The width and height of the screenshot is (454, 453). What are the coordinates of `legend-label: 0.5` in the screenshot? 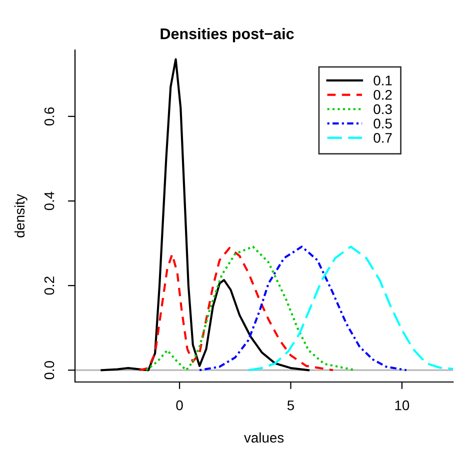 It's located at (383, 123).